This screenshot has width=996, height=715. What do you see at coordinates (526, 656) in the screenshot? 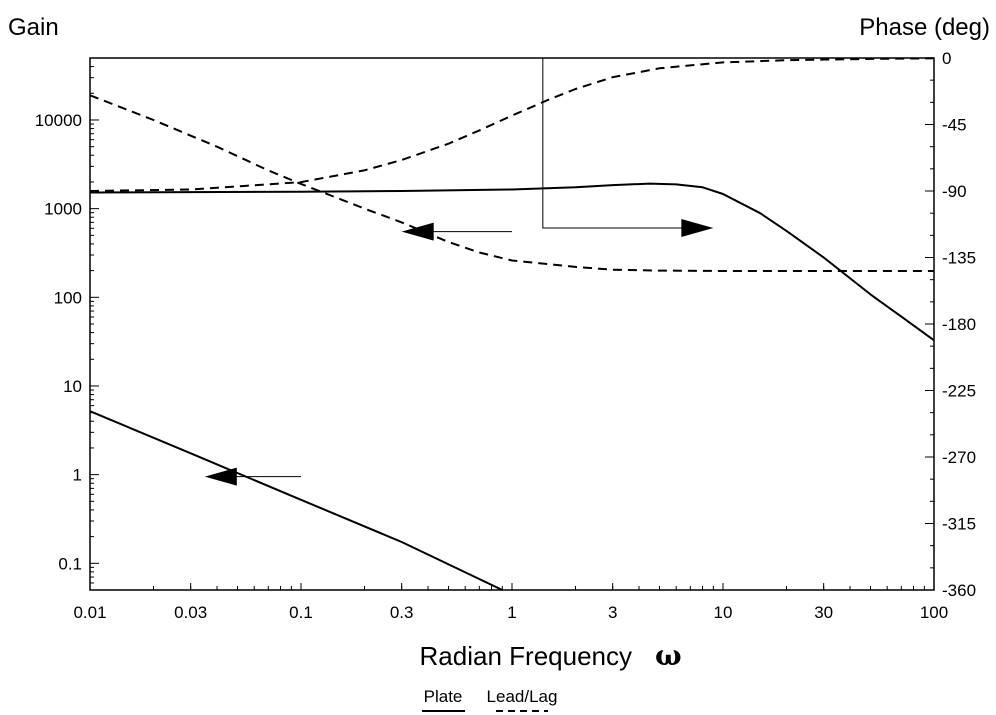
I see `x-axis-label: Radian Frequency` at bounding box center [526, 656].